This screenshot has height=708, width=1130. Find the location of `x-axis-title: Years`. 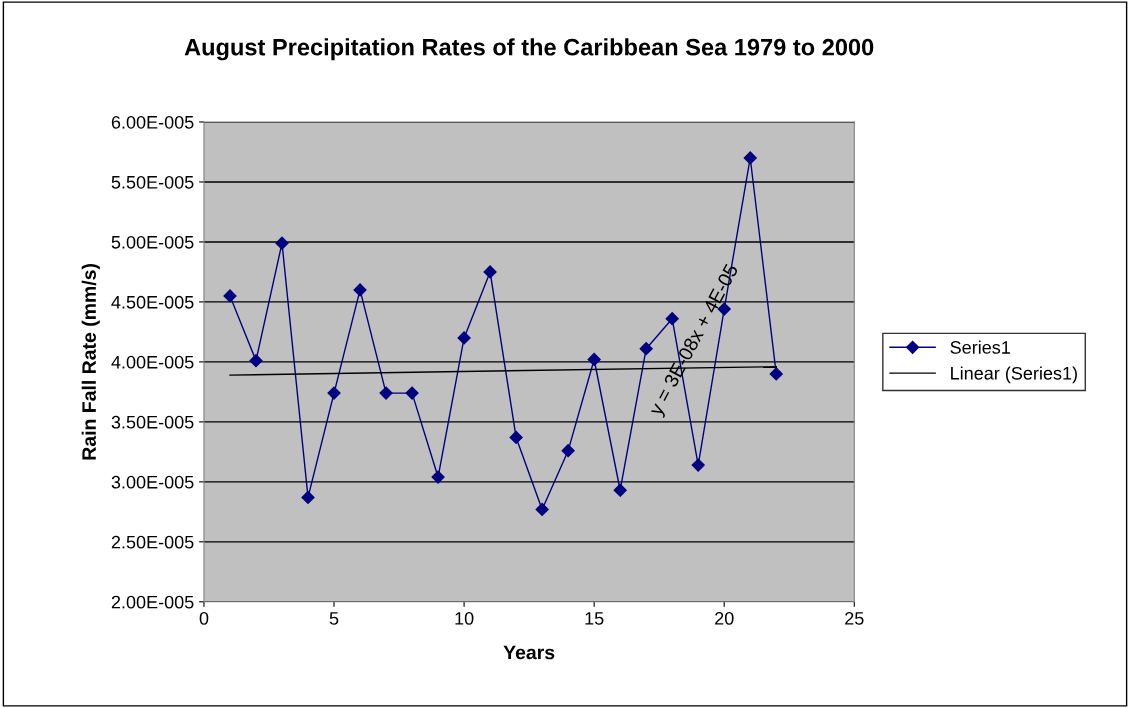

x-axis-title: Years is located at coordinates (529, 652).